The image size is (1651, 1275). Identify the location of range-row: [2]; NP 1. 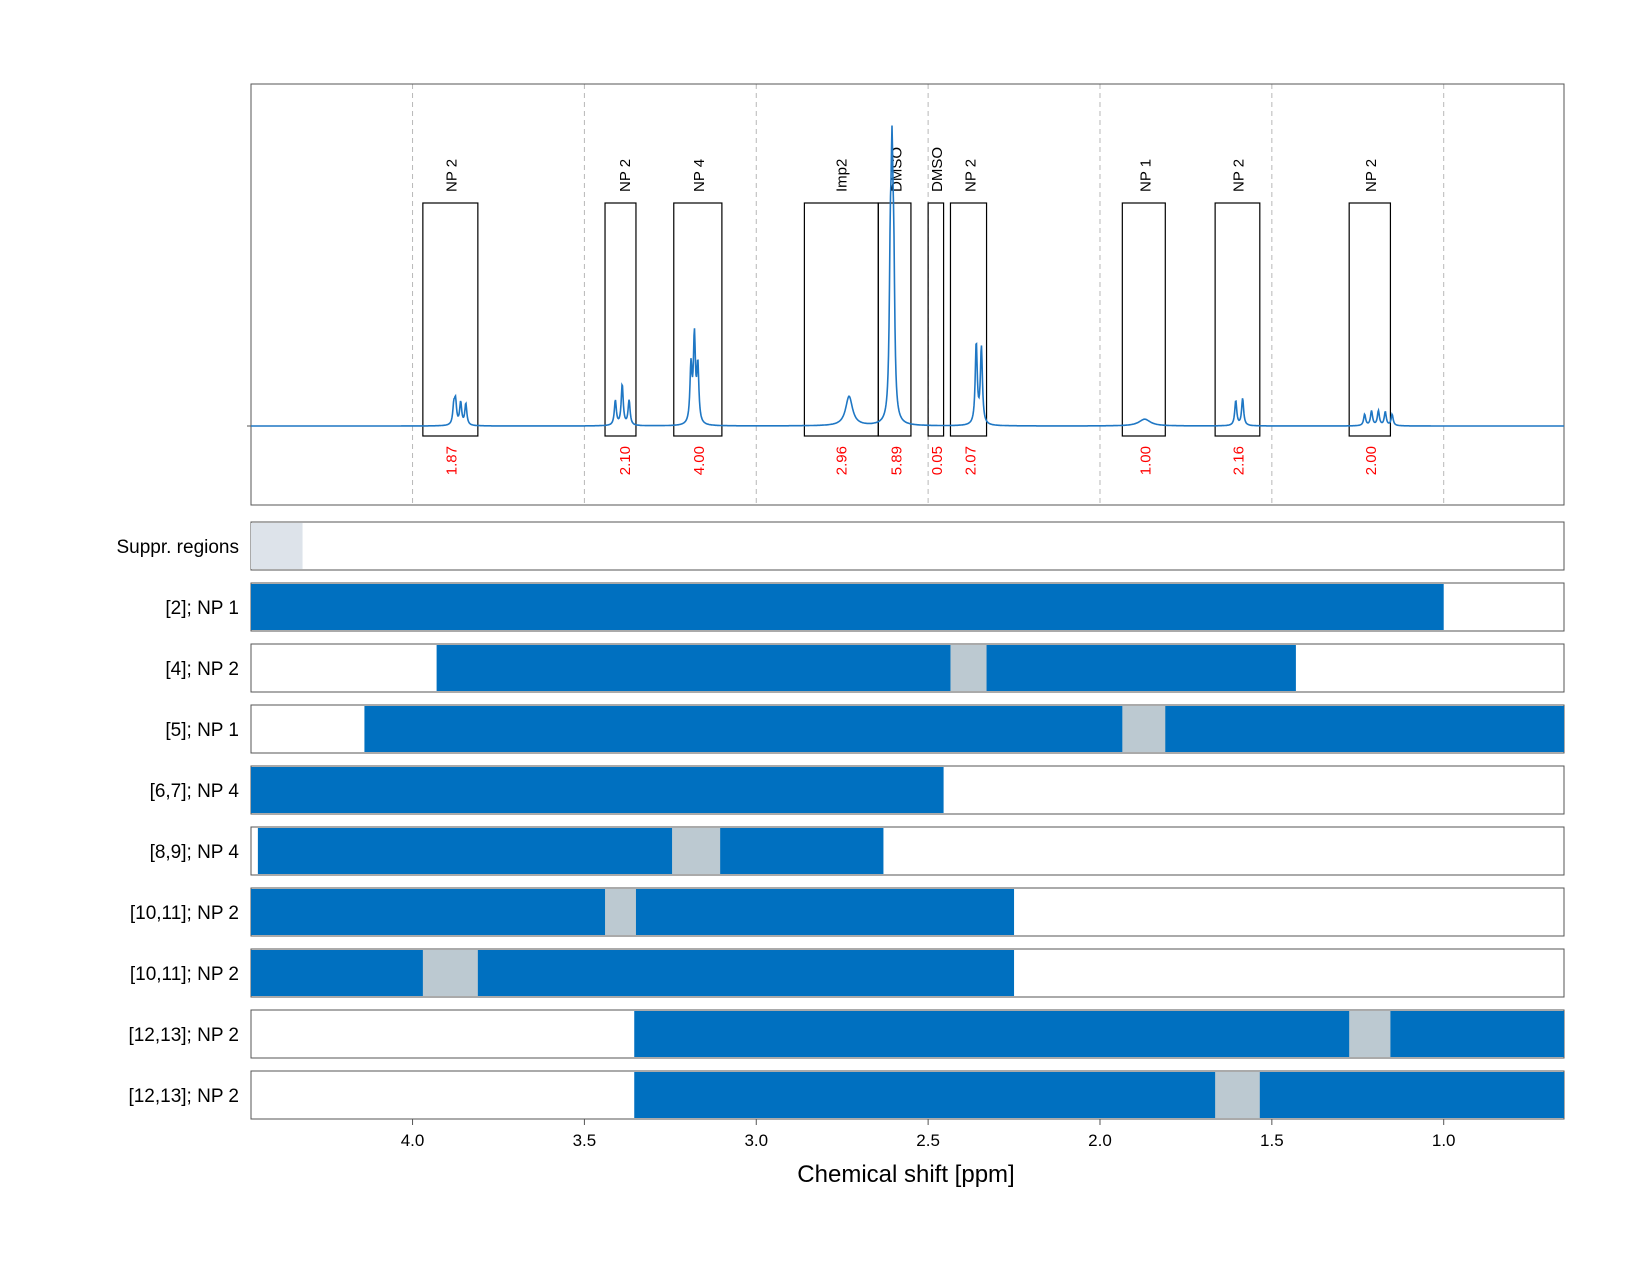
(865, 607).